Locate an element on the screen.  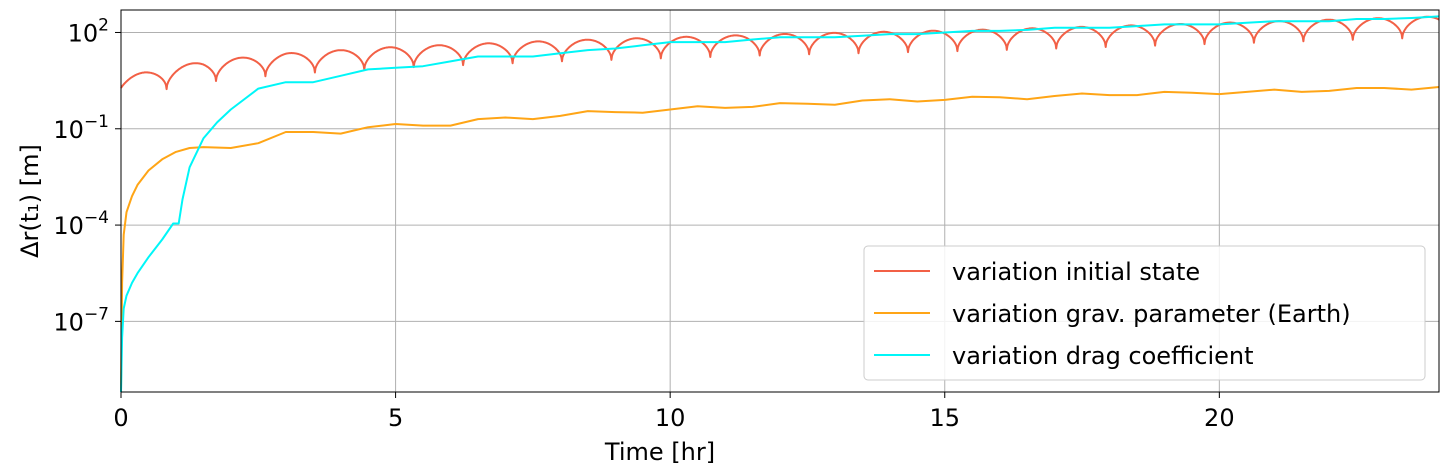
x-tick-label: 20 is located at coordinates (1219, 418).